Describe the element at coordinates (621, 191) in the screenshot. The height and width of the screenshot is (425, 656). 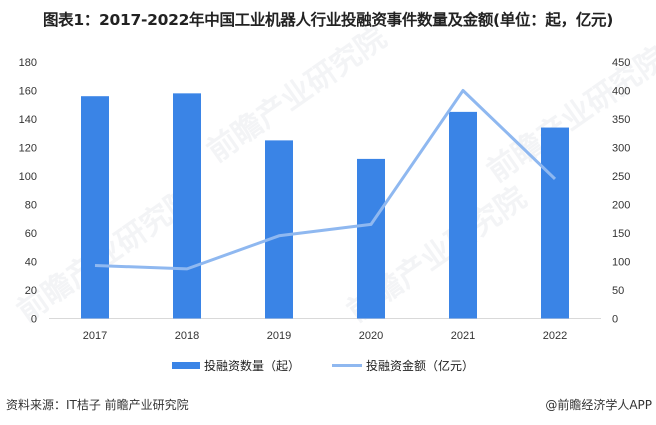
I see `right-y-axis: 0 50 100 150 200 250 300 350 400 450` at that location.